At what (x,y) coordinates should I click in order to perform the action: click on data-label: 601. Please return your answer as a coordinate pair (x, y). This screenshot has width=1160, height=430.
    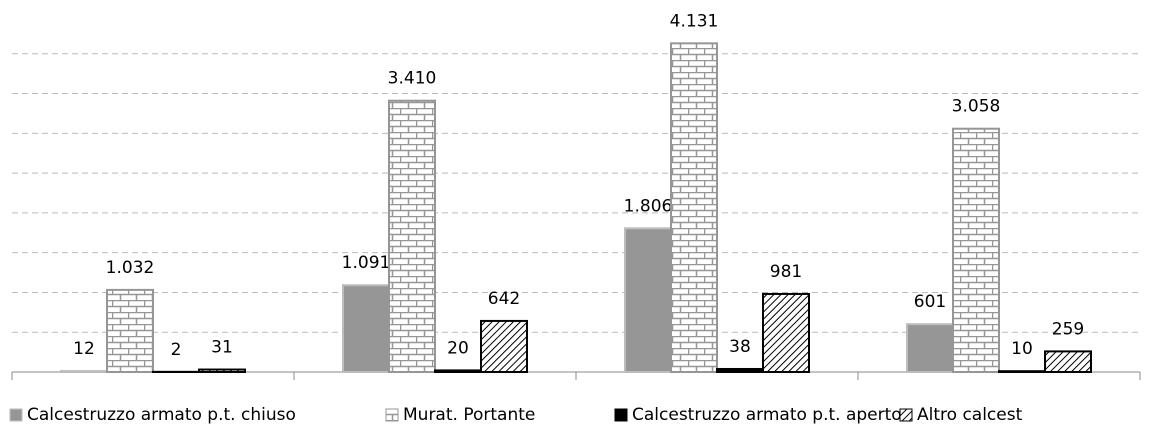
    Looking at the image, I should click on (930, 302).